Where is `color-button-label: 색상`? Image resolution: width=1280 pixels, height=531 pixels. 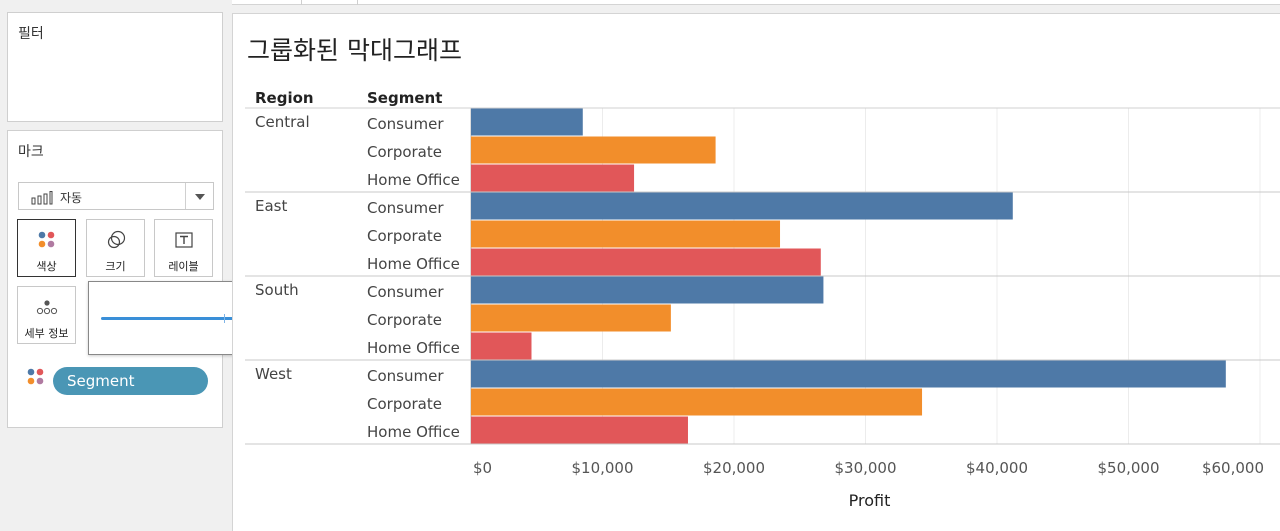
color-button-label: 색상 is located at coordinates (46, 266).